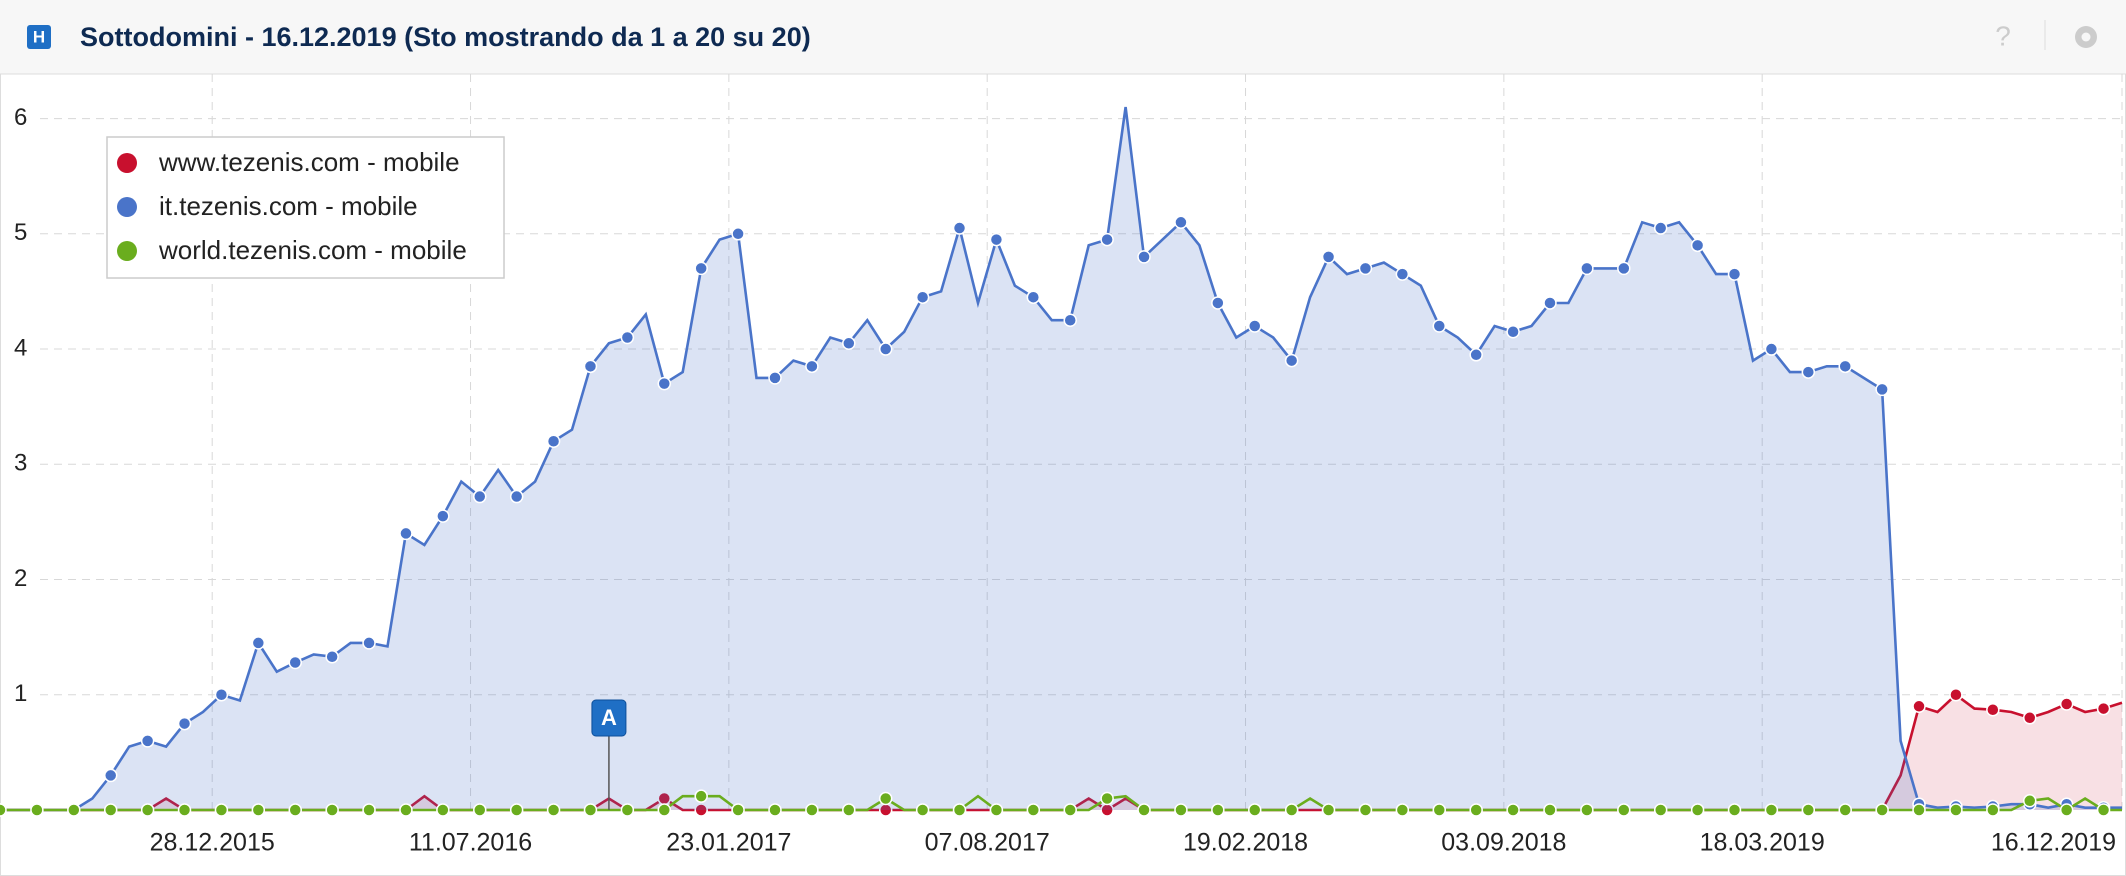 The height and width of the screenshot is (876, 2126). I want to click on header-icon-text: H, so click(39, 36).